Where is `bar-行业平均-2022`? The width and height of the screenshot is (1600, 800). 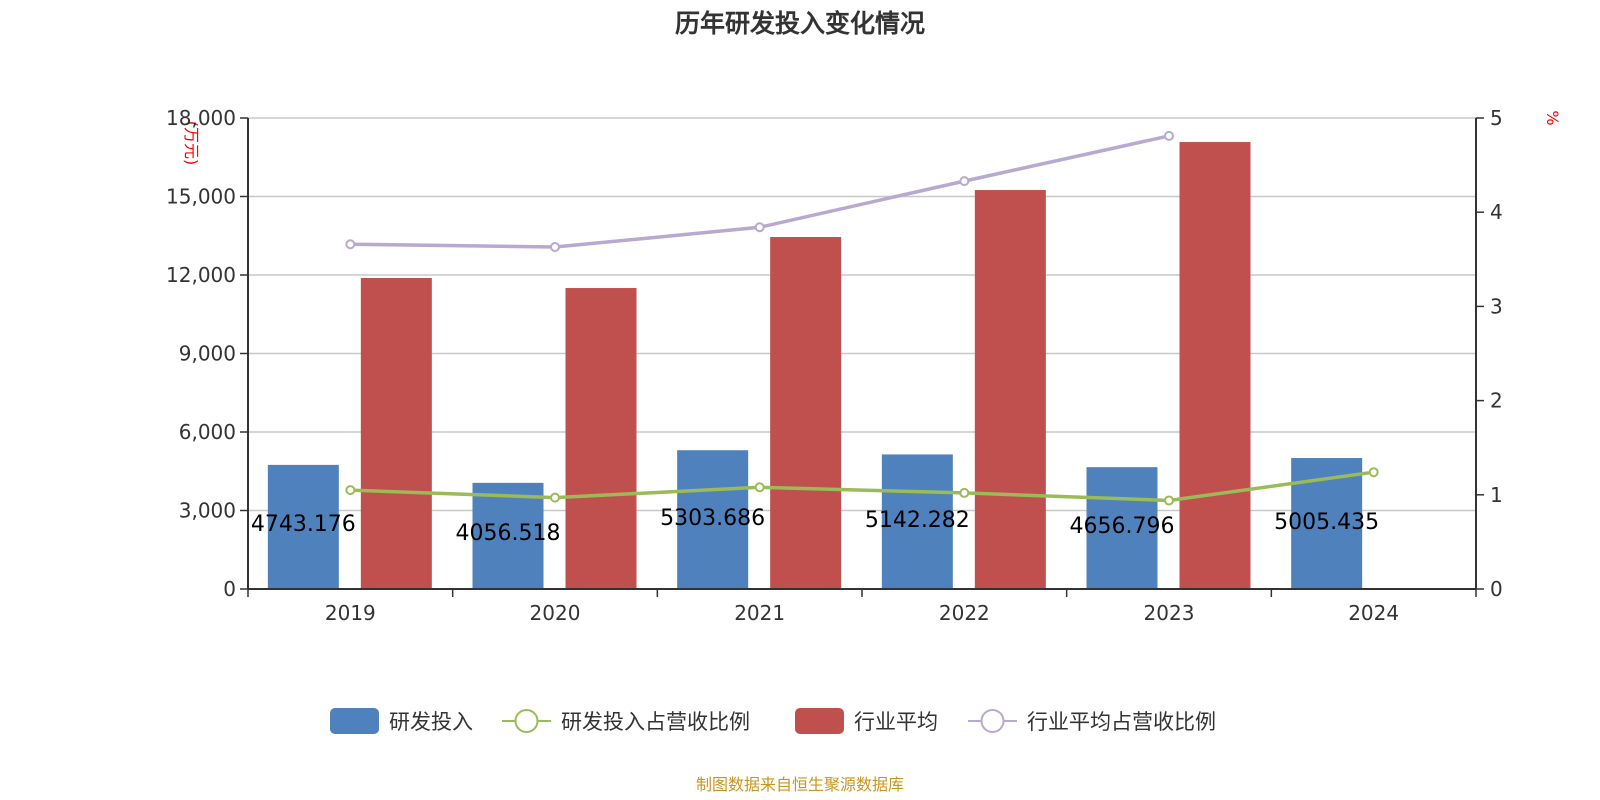
bar-行业平均-2022 is located at coordinates (1010, 389).